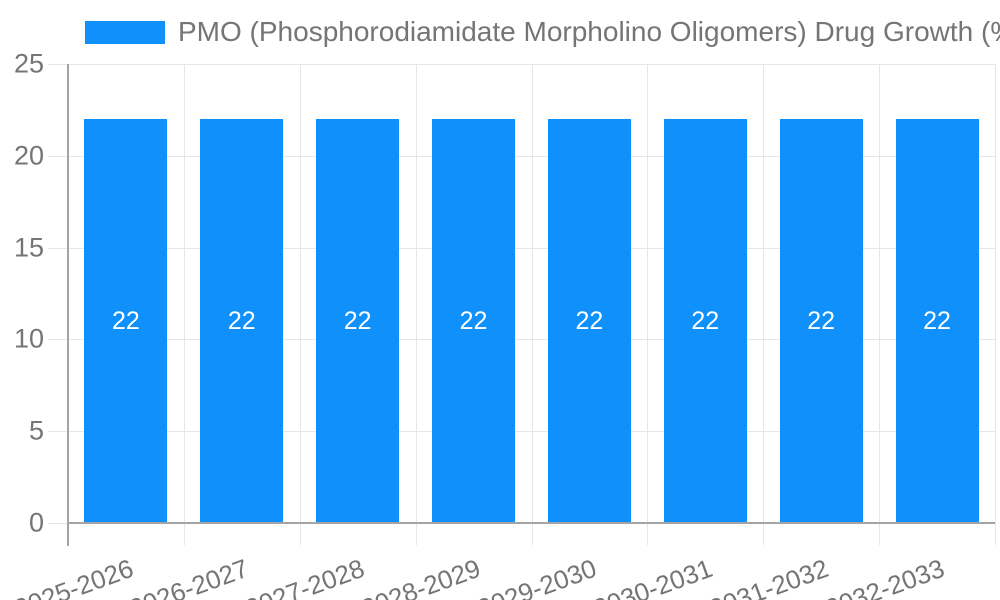  I want to click on x-tick-text: 2031-2032, so click(769, 576).